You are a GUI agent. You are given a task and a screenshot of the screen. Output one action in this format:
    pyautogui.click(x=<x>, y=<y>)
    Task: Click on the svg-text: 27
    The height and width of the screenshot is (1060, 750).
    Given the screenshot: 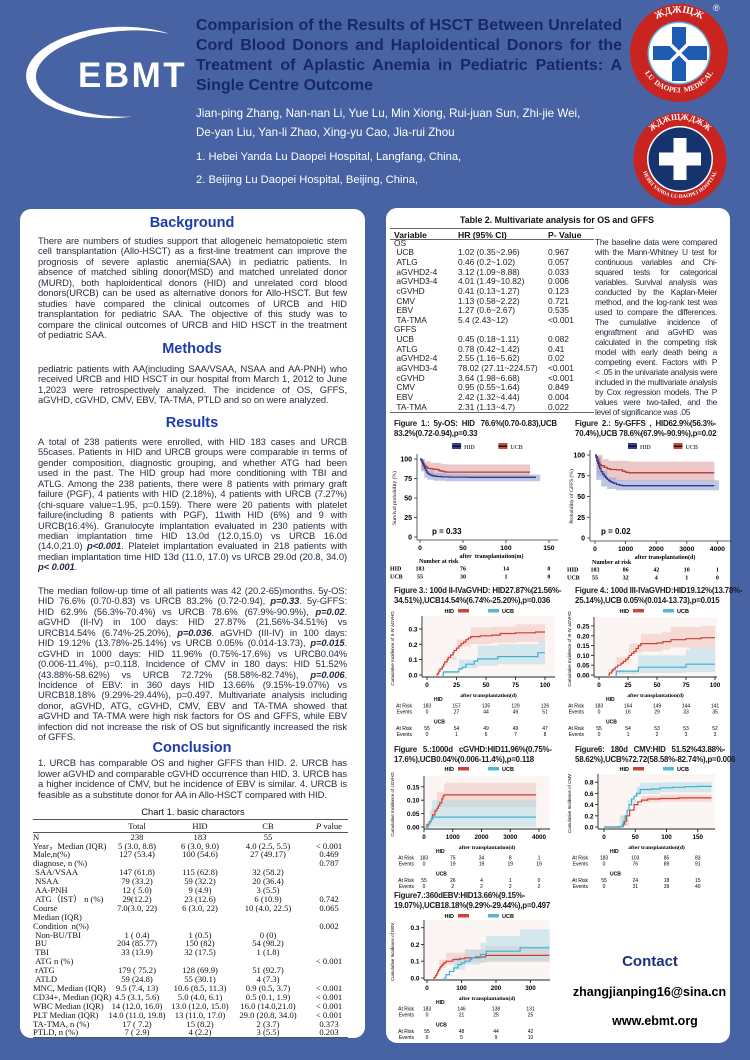 What is the action you would take?
    pyautogui.click(x=457, y=713)
    